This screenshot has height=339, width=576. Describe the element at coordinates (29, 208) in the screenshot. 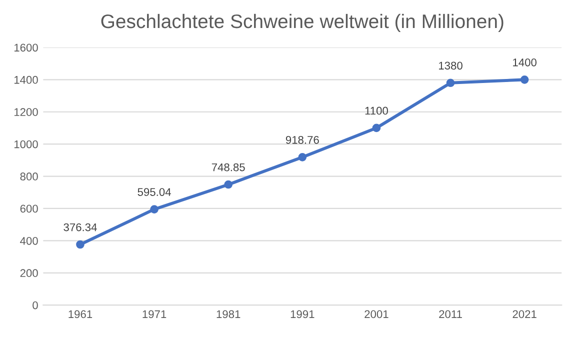

I see `y-tick-label: 600` at that location.